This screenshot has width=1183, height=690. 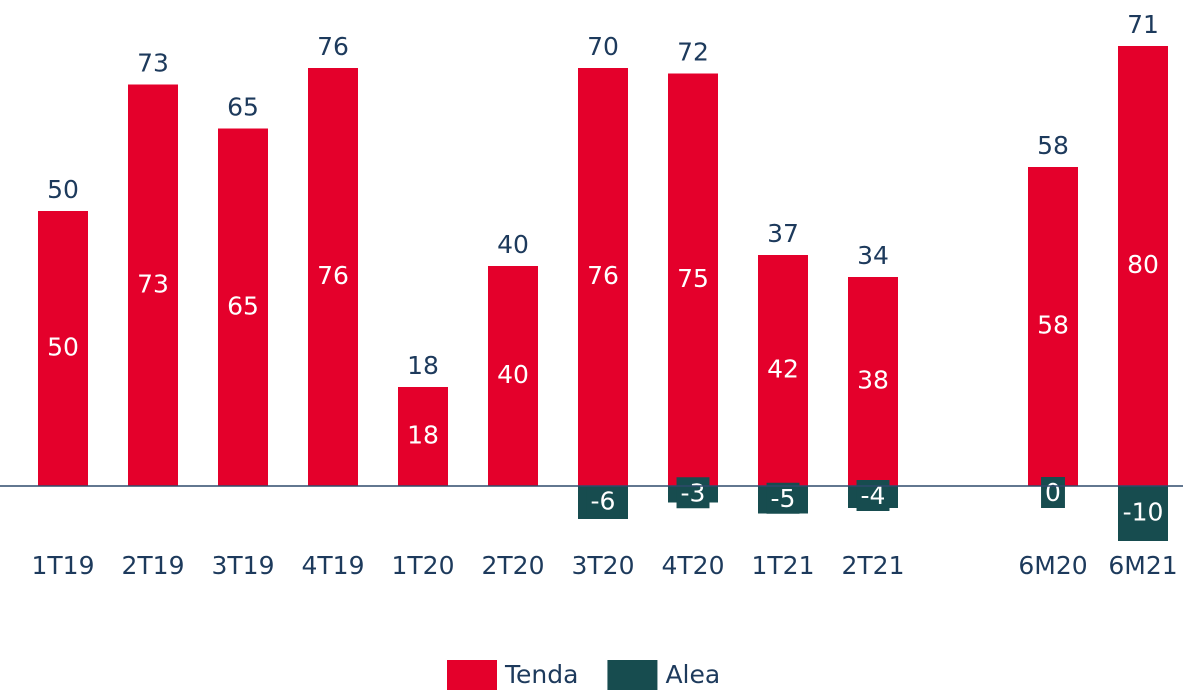 I want to click on x-tick-label: 6M21, so click(x=1142, y=565).